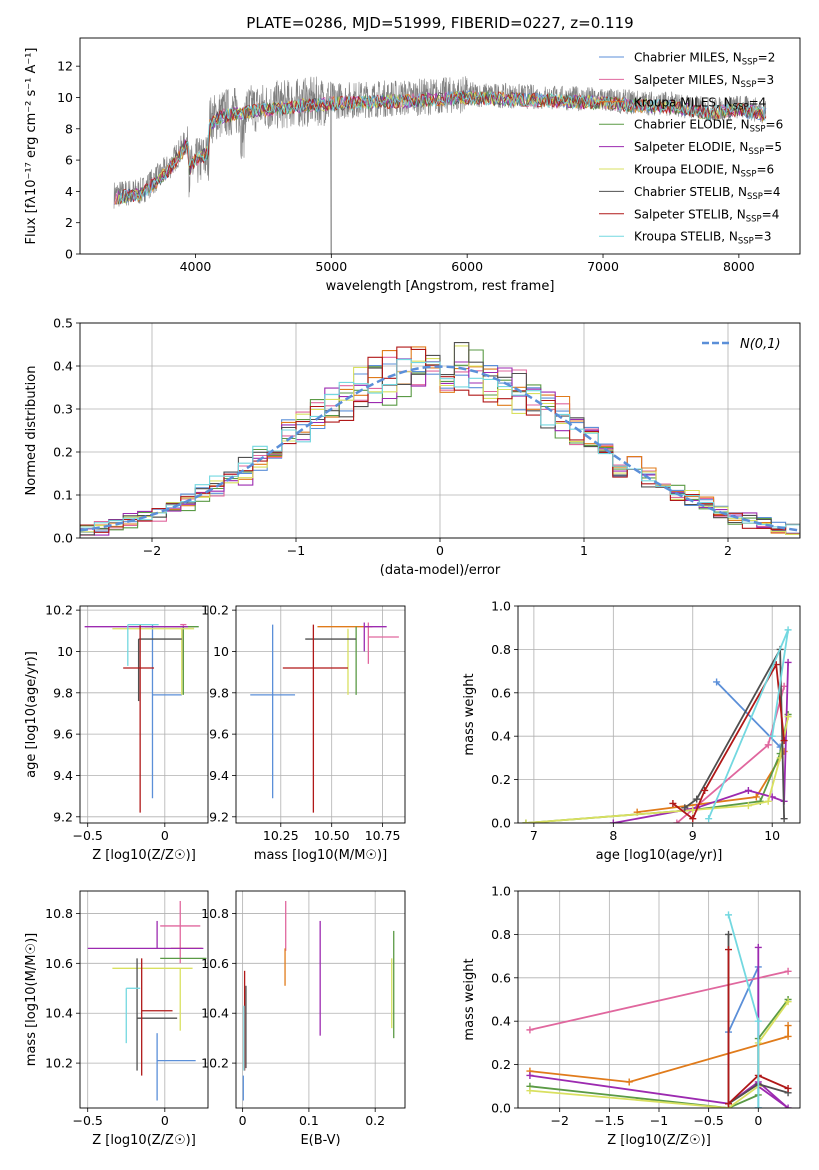  I want to click on x-tick-label: 10.25, so click(281, 835).